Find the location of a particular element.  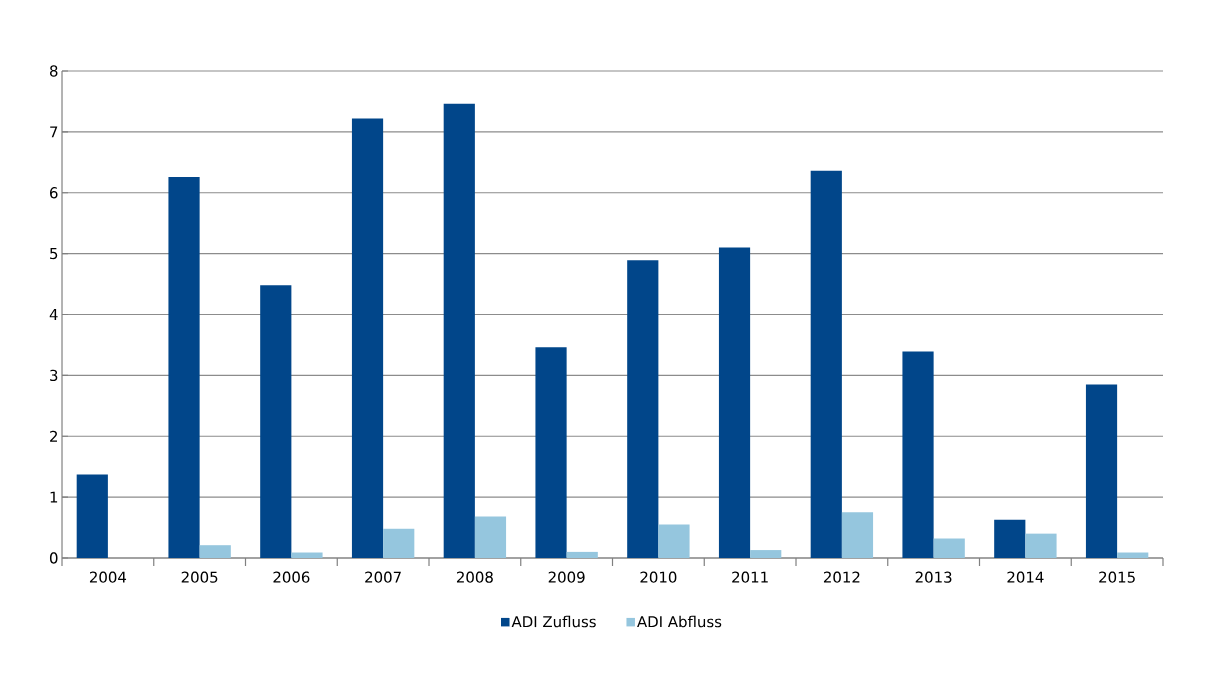

y-tick-label: 1 is located at coordinates (54, 497).